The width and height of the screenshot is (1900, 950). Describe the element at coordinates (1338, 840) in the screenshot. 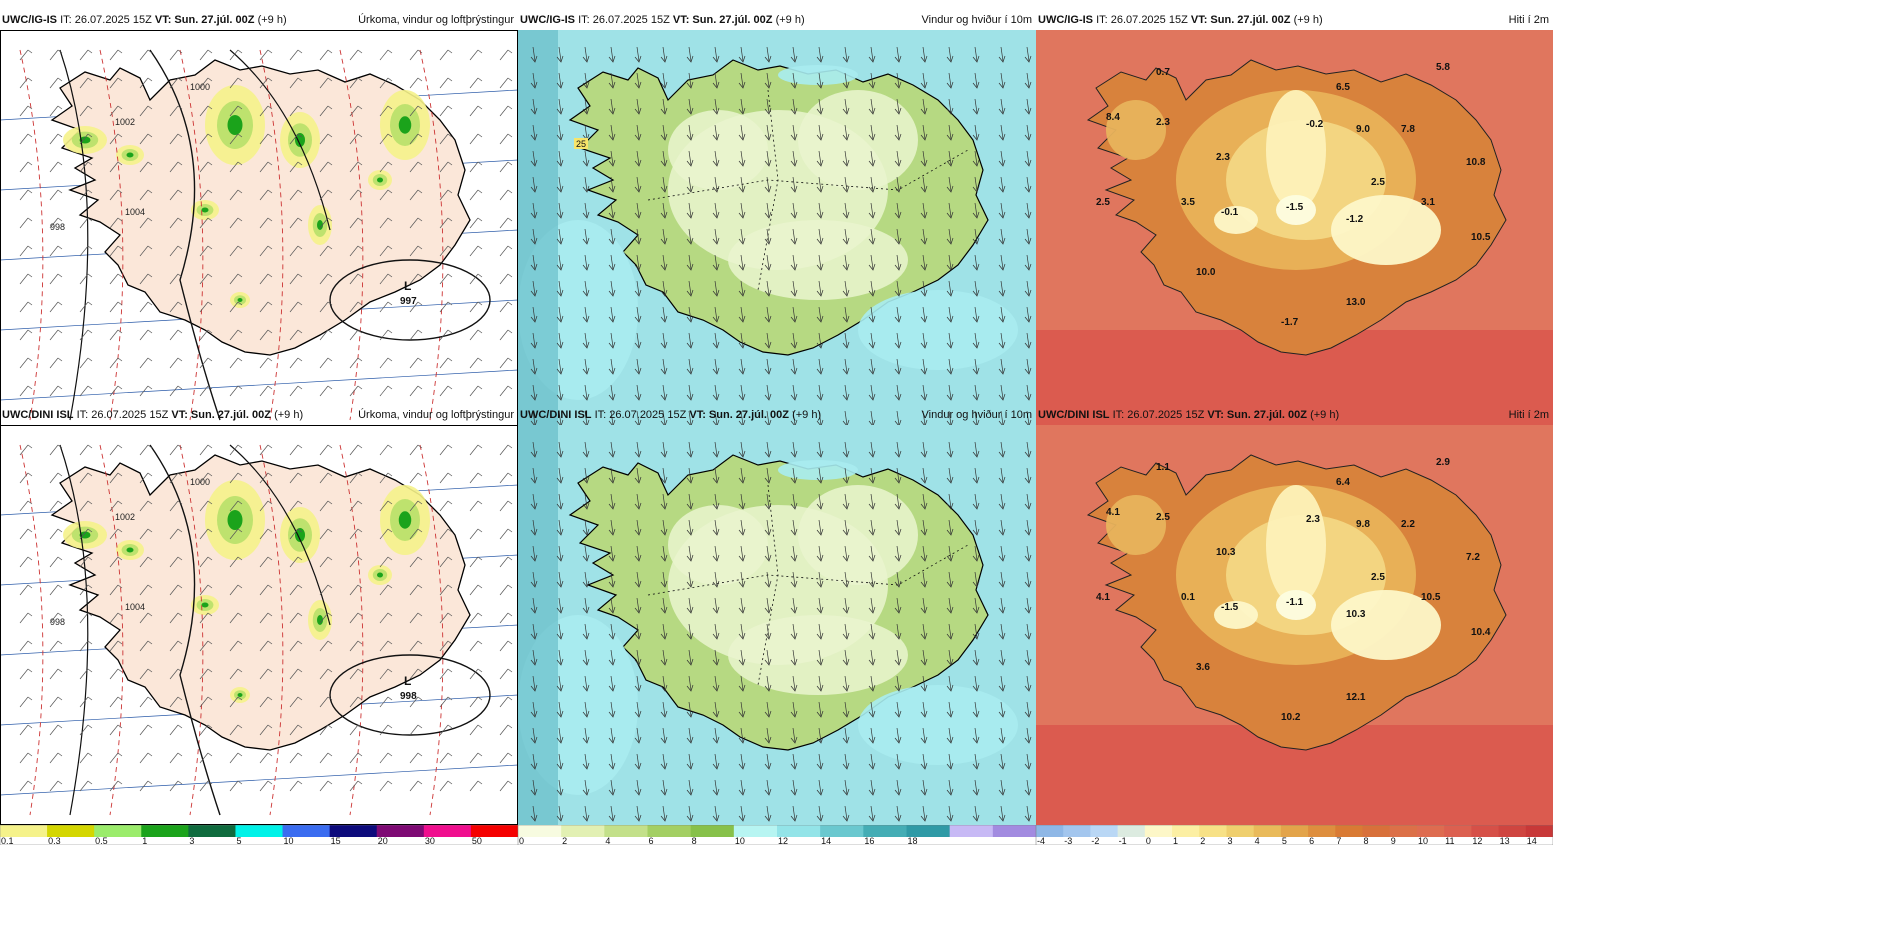

I see `colorbar-label: 7` at that location.